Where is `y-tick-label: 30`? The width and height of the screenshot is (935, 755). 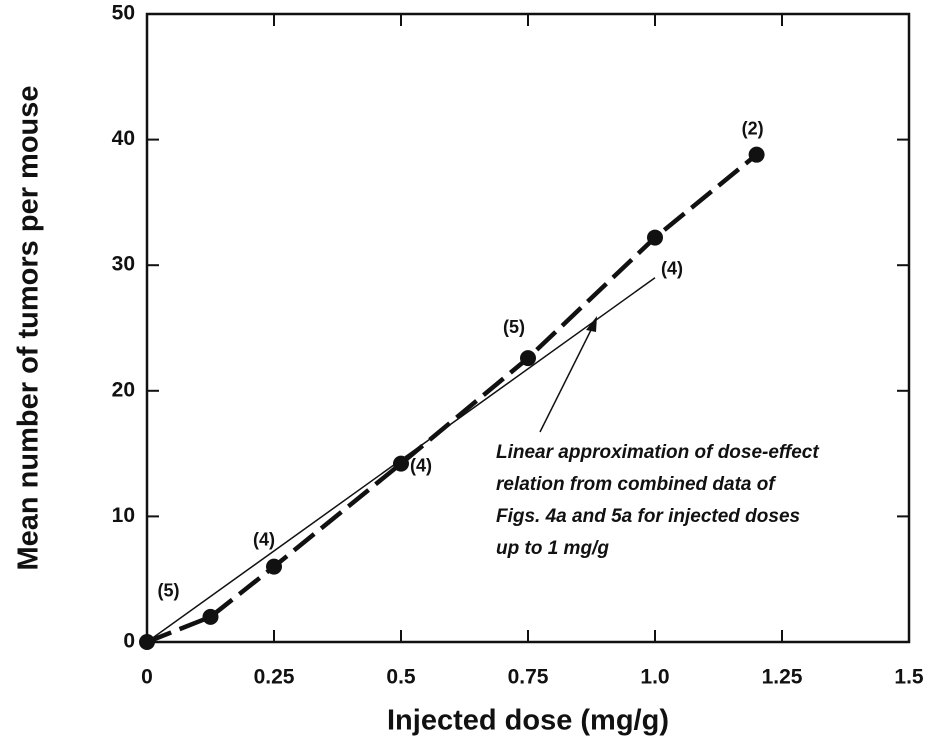
y-tick-label: 30 is located at coordinates (123, 264).